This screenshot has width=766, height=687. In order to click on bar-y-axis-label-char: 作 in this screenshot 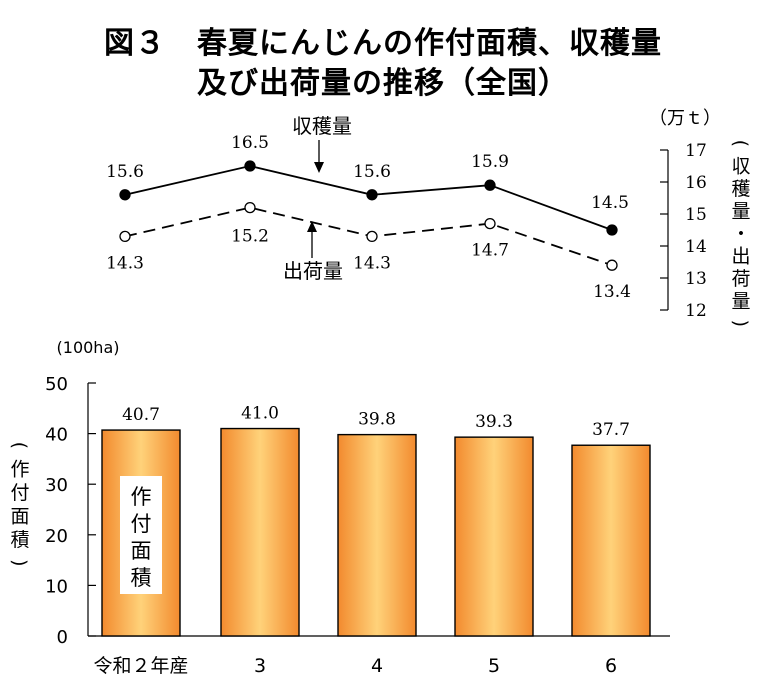, I will do `click(19, 470)`.